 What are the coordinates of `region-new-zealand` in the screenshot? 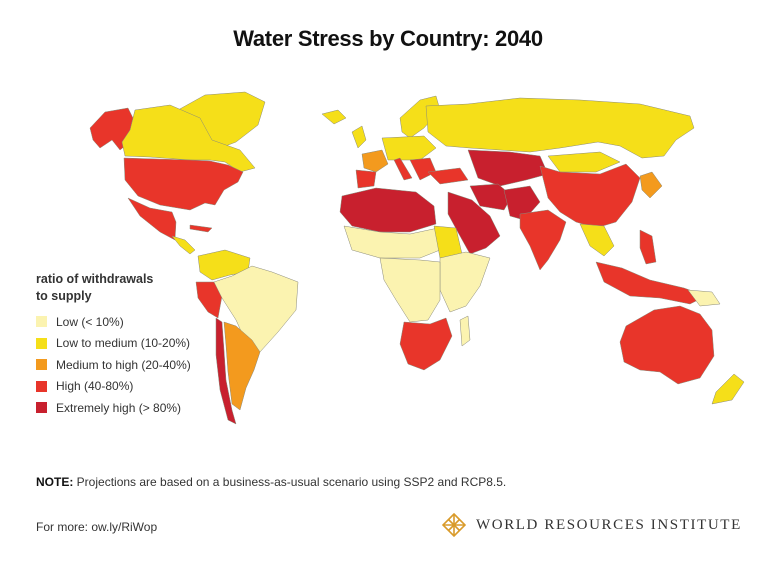 It's located at (728, 389).